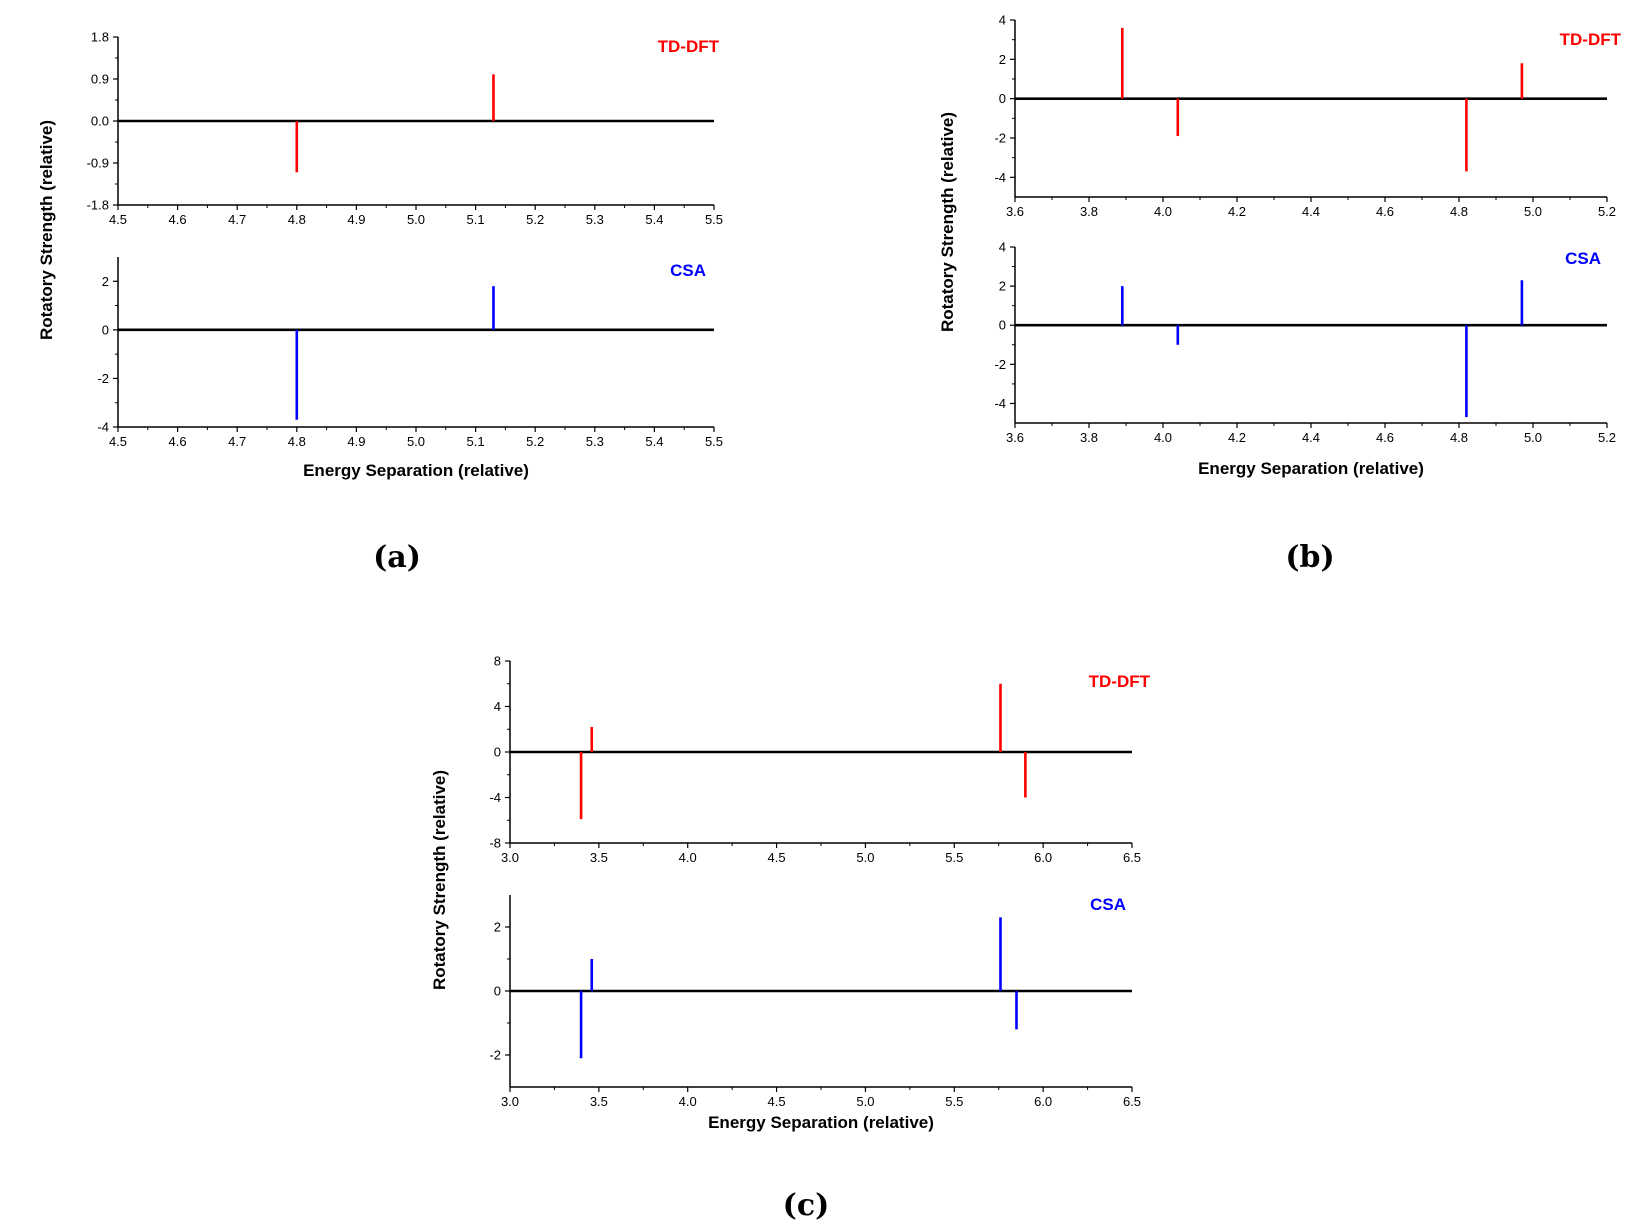  What do you see at coordinates (510, 1101) in the screenshot?
I see `panel-c-csa-plot-x-tick-label: 3.0` at bounding box center [510, 1101].